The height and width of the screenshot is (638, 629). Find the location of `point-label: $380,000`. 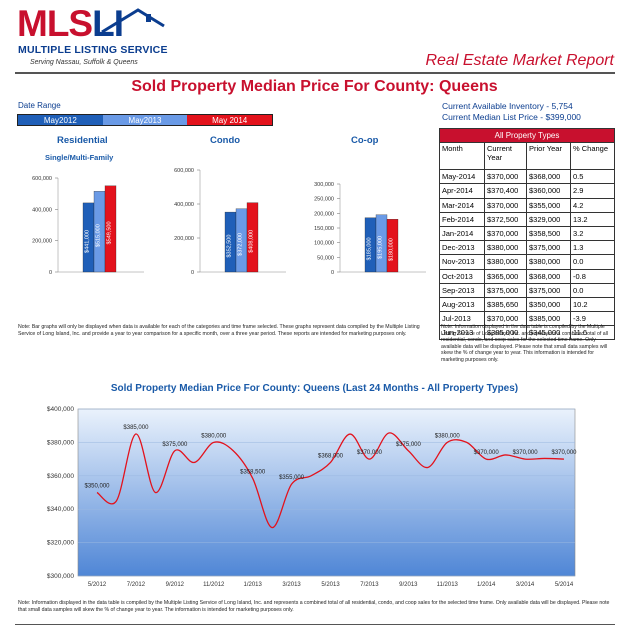

point-label: $380,000 is located at coordinates (214, 436).